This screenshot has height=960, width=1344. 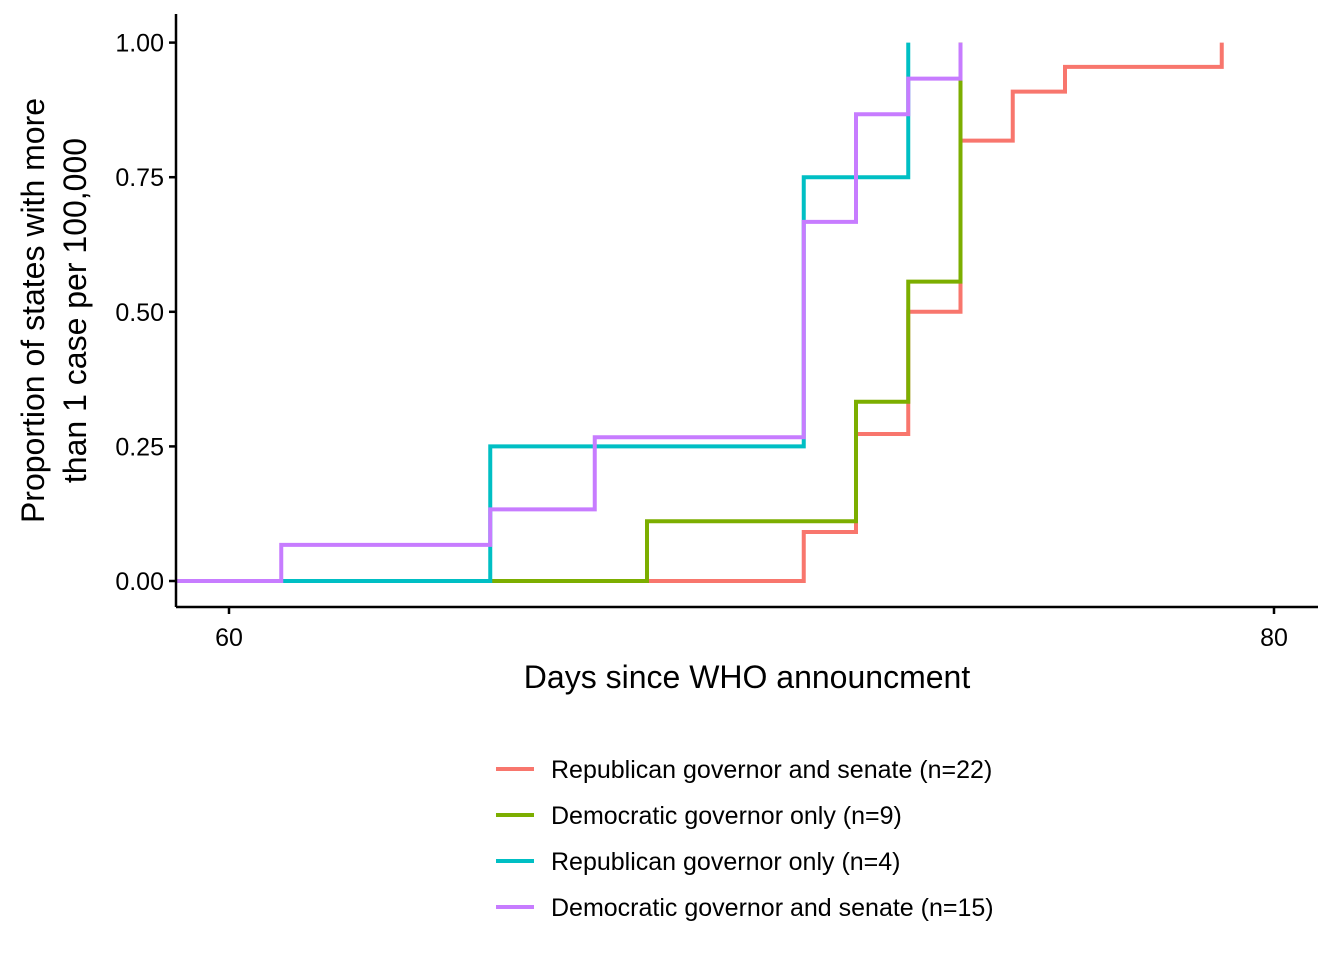 What do you see at coordinates (726, 816) in the screenshot?
I see `legend-label: Democratic governor only (n=9)` at bounding box center [726, 816].